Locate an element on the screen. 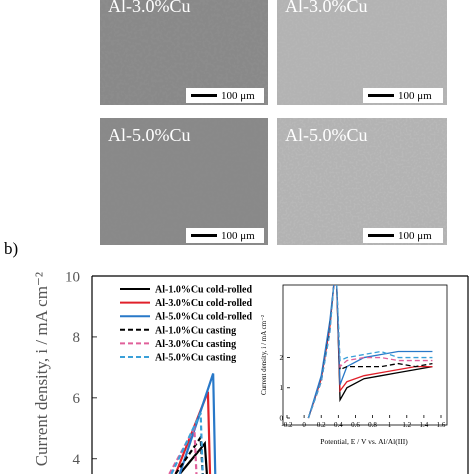 This screenshot has height=474, width=474. legend-label: Al-5.0%Cu casting is located at coordinates (195, 358).